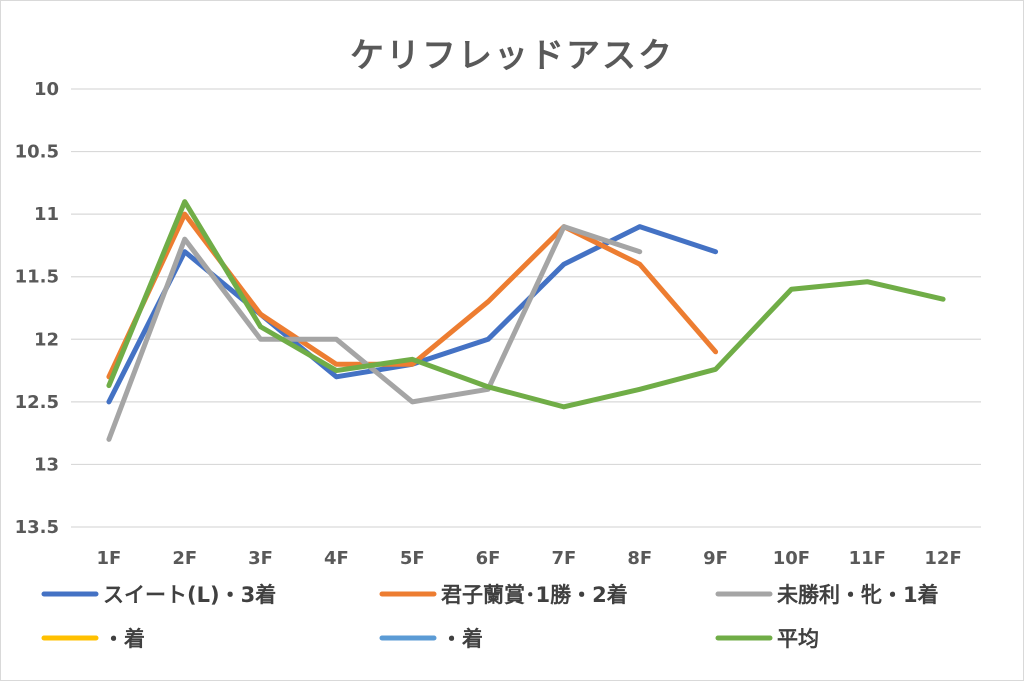 The image size is (1024, 684). What do you see at coordinates (37, 152) in the screenshot?
I see `y-tick-label: 10.5` at bounding box center [37, 152].